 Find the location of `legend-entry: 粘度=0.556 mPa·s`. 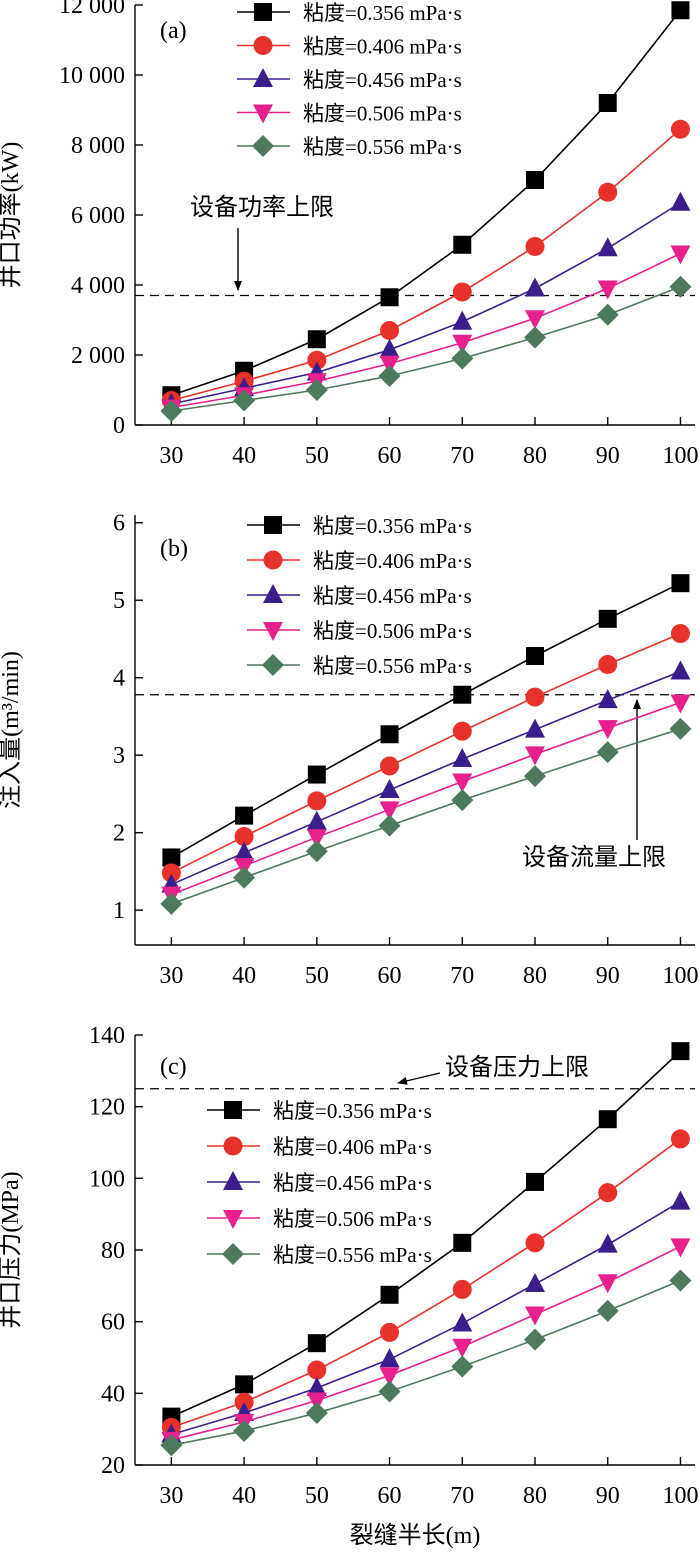

legend-entry: 粘度=0.556 mPa·s is located at coordinates (382, 147).